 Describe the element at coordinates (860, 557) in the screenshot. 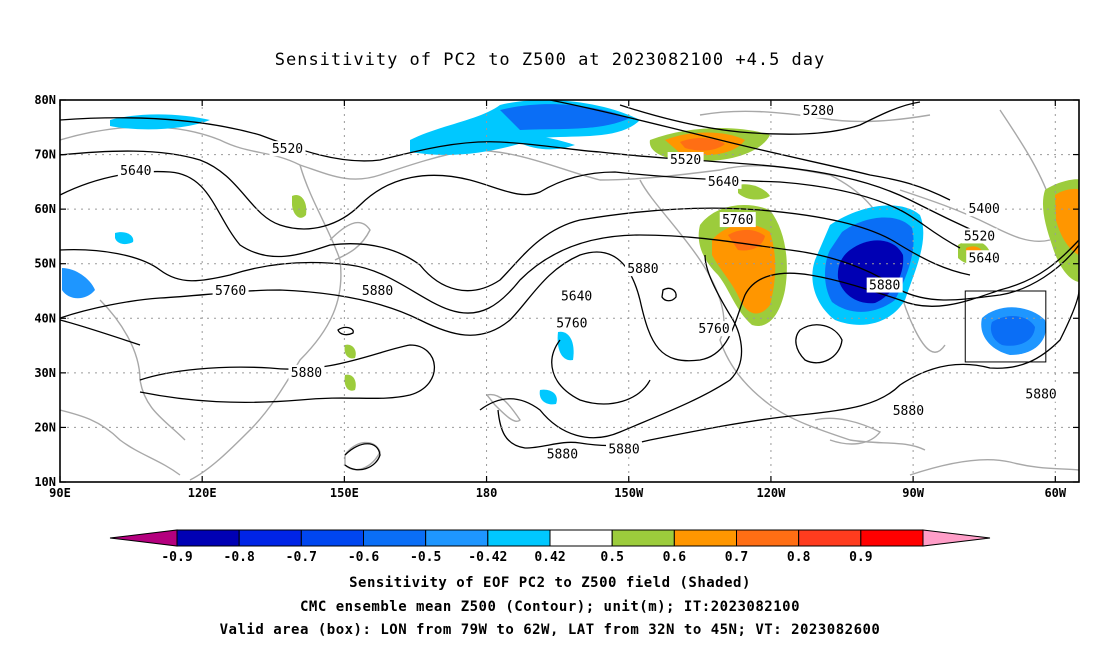

I see `colorbar-level-label: 0.9` at that location.